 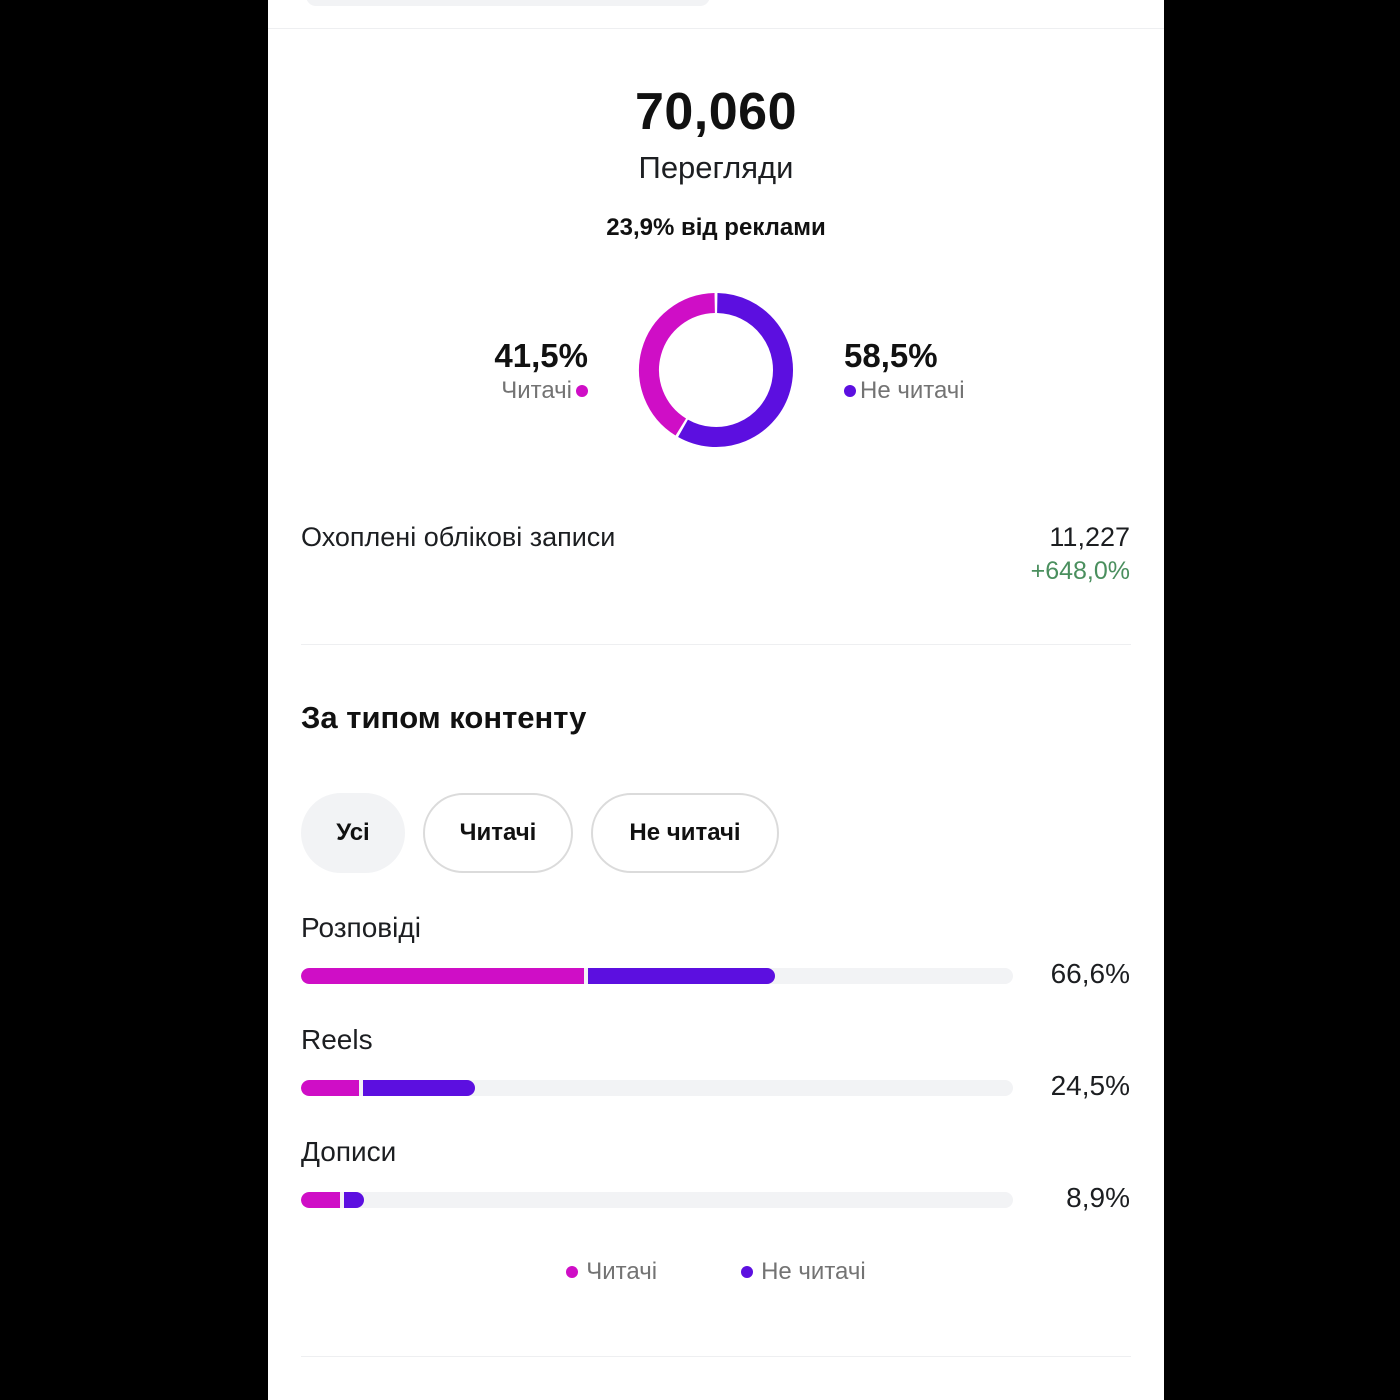 I want to click on followers-share: 41,5% Читачі, so click(x=541, y=371).